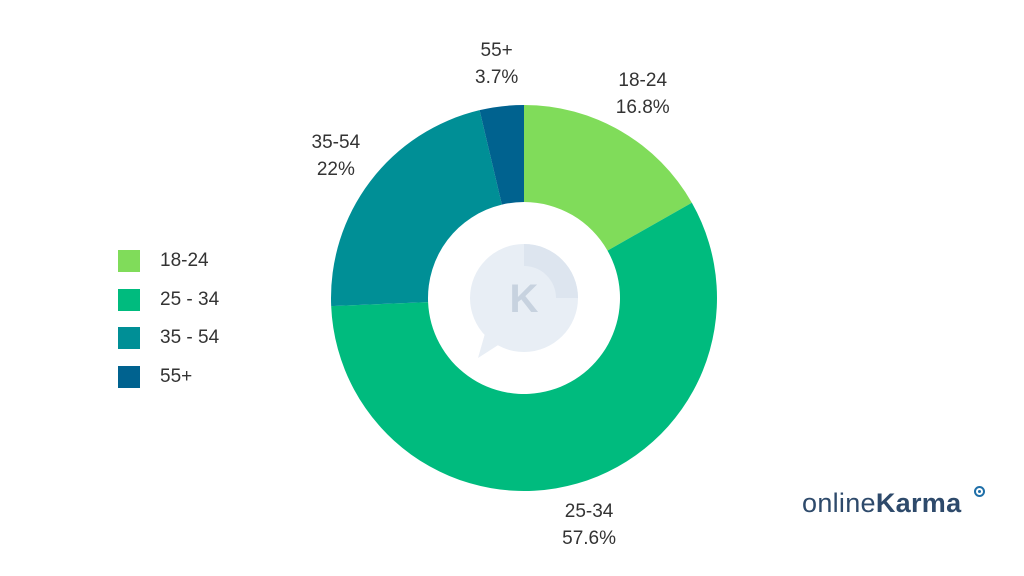 Image resolution: width=1024 pixels, height=576 pixels. Describe the element at coordinates (496, 64) in the screenshot. I see `slice-label-55+: 55+ 3.7%` at that location.